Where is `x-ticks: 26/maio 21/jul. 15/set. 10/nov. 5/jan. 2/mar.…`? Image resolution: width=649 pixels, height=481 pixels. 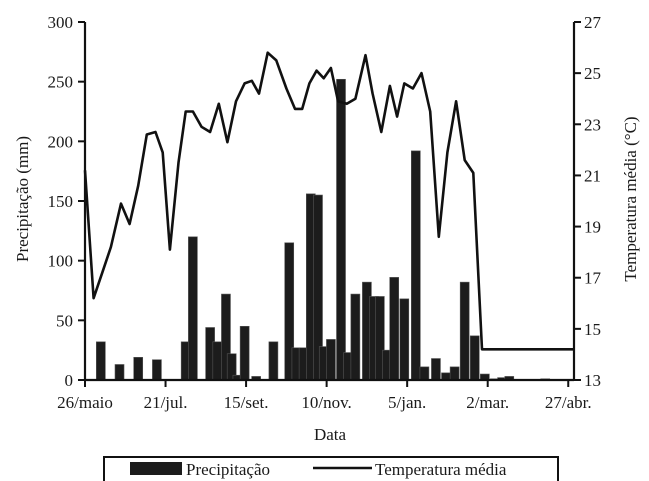
x-ticks: 26/maio 21/jul. 15/set. 10/nov. 5/jan. 2/mar.… is located at coordinates (324, 396).